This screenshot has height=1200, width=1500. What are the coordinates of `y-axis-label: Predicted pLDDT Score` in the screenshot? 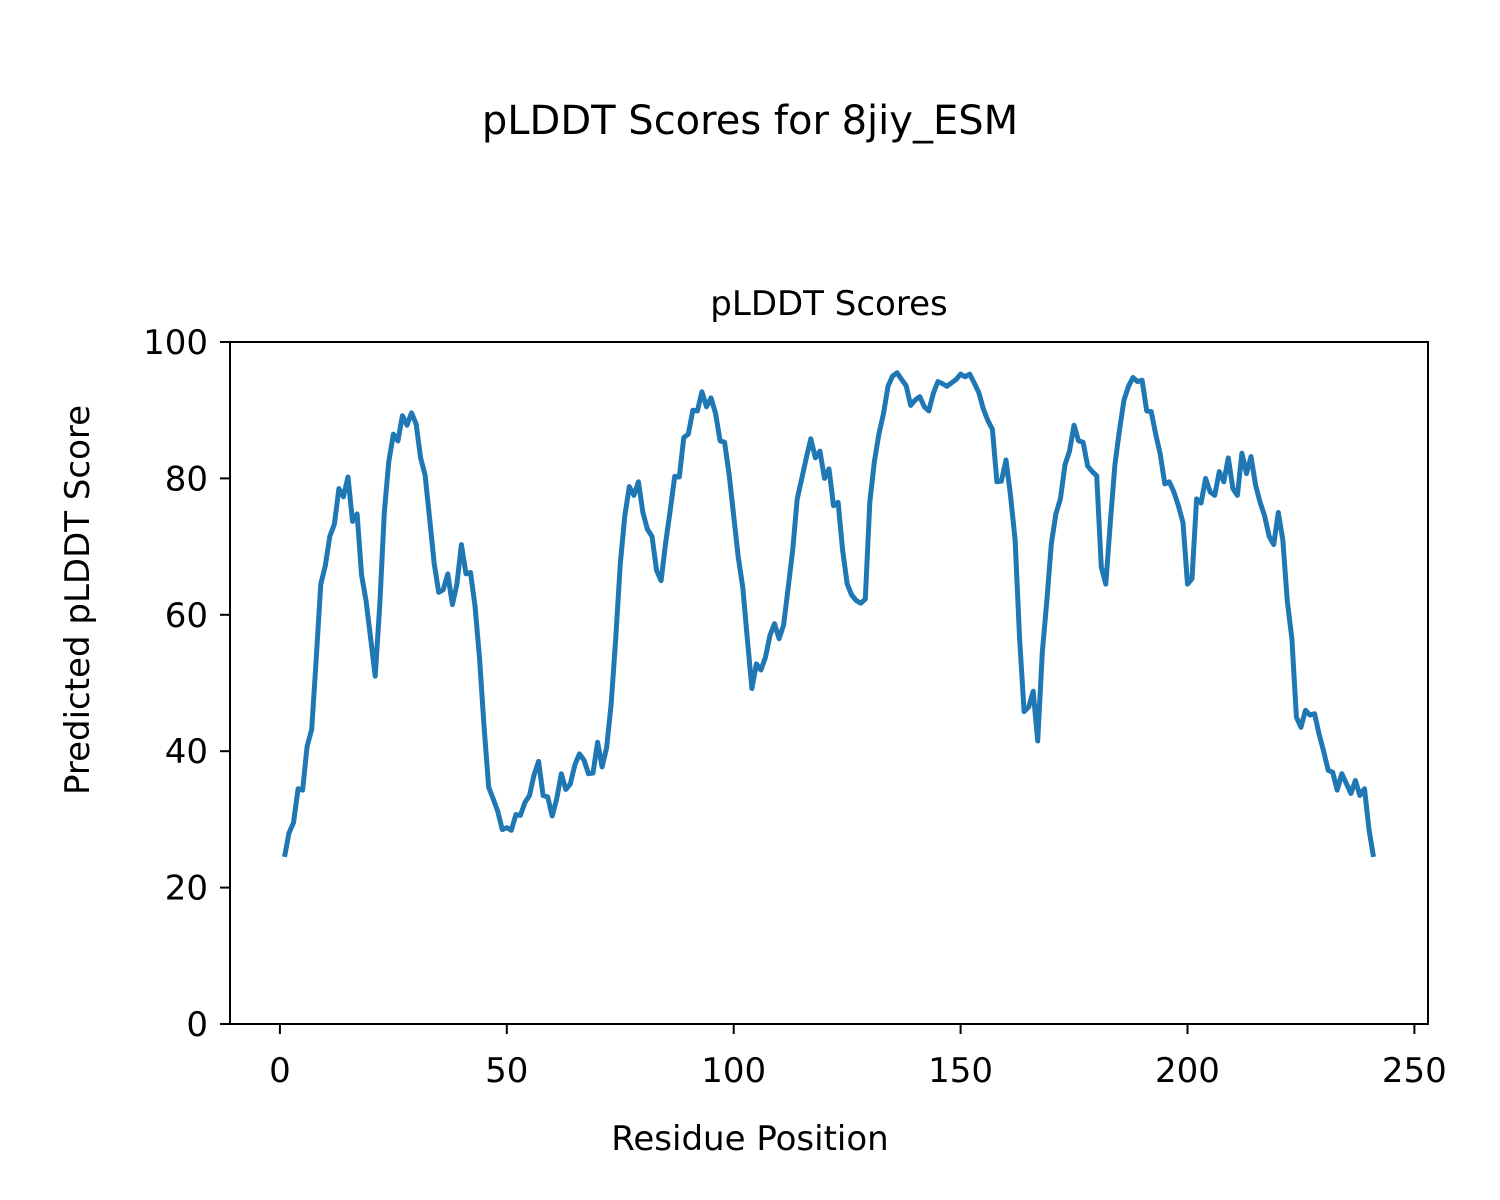 It's located at (78, 600).